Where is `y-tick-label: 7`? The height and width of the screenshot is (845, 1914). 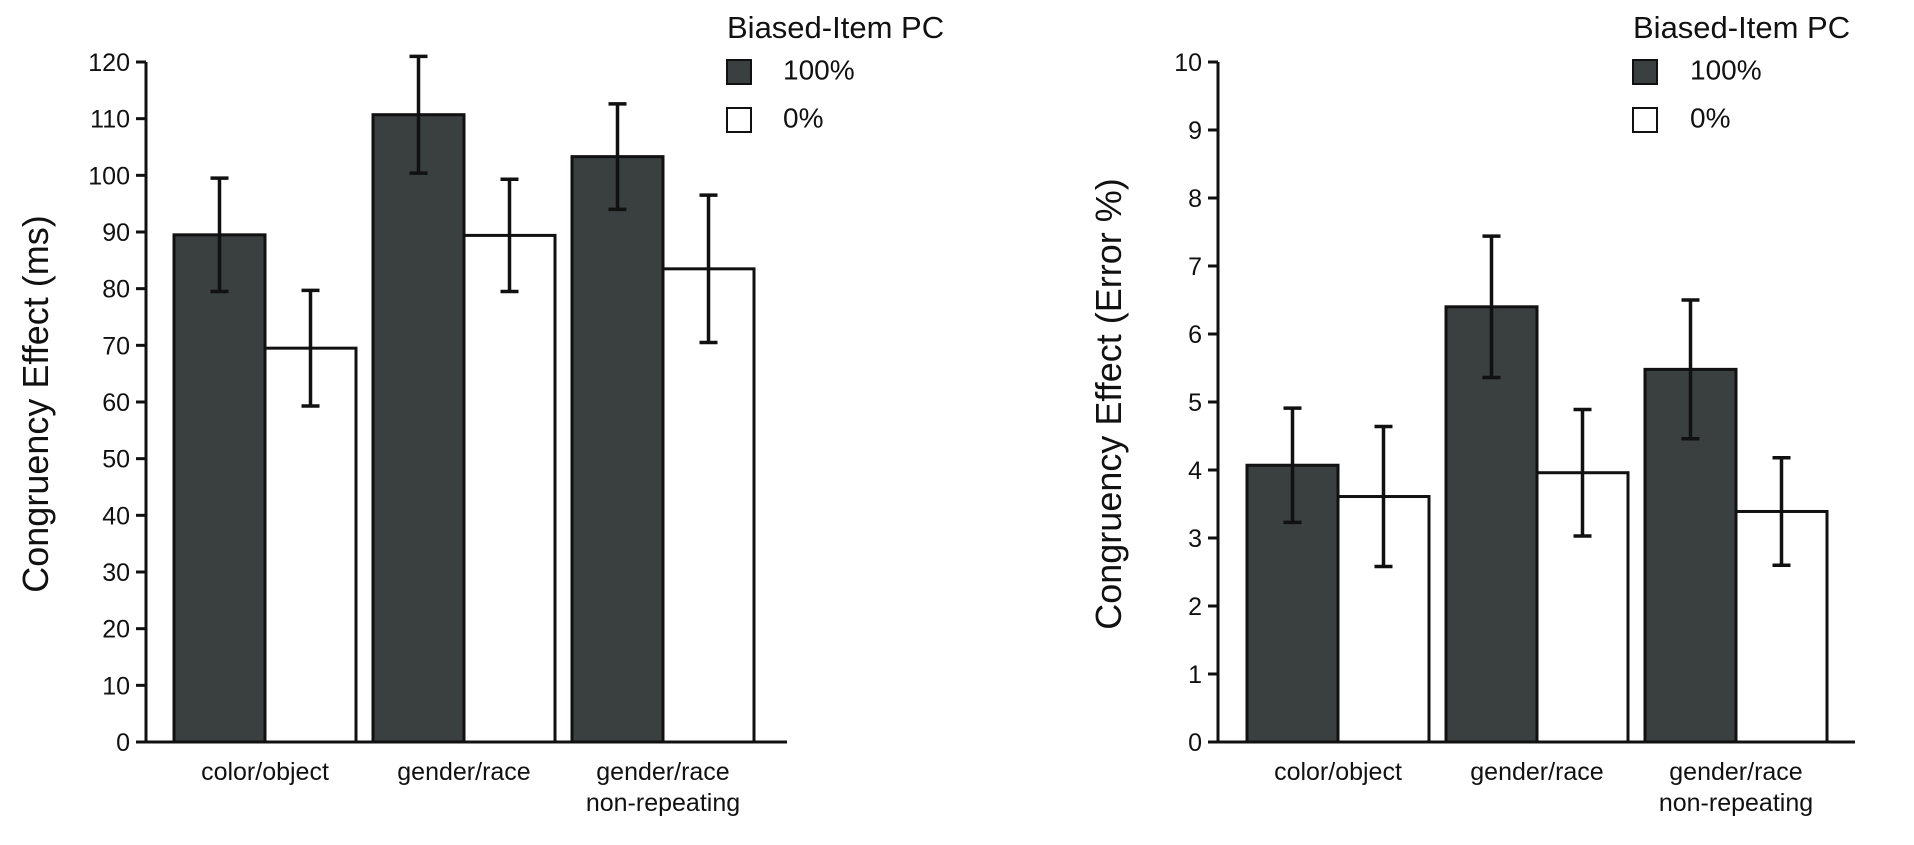 y-tick-label: 7 is located at coordinates (1195, 267).